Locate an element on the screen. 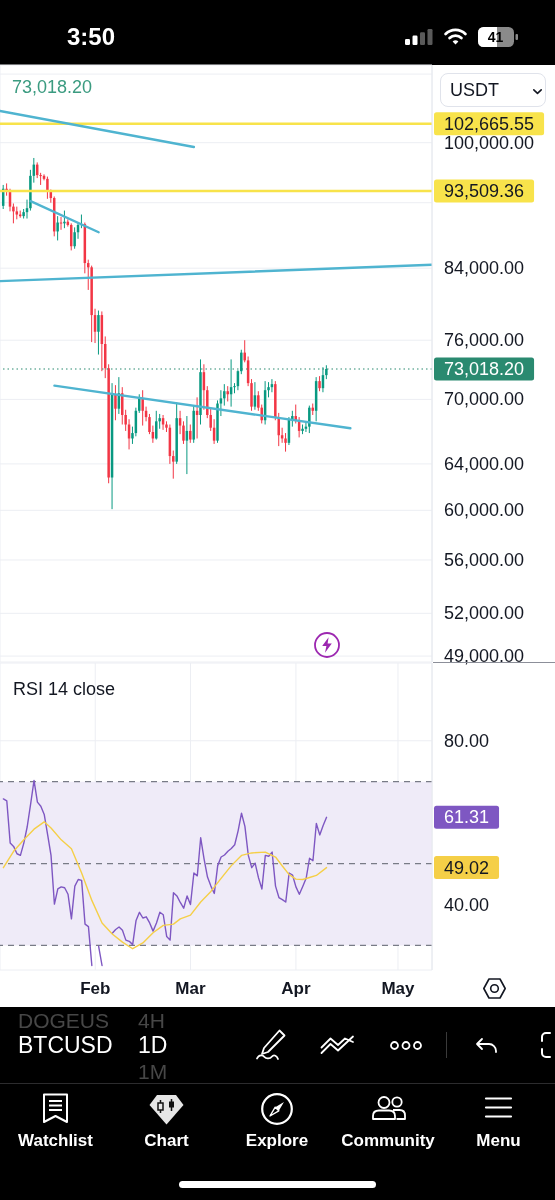 The height and width of the screenshot is (1200, 555). text: 61.31 is located at coordinates (467, 817).